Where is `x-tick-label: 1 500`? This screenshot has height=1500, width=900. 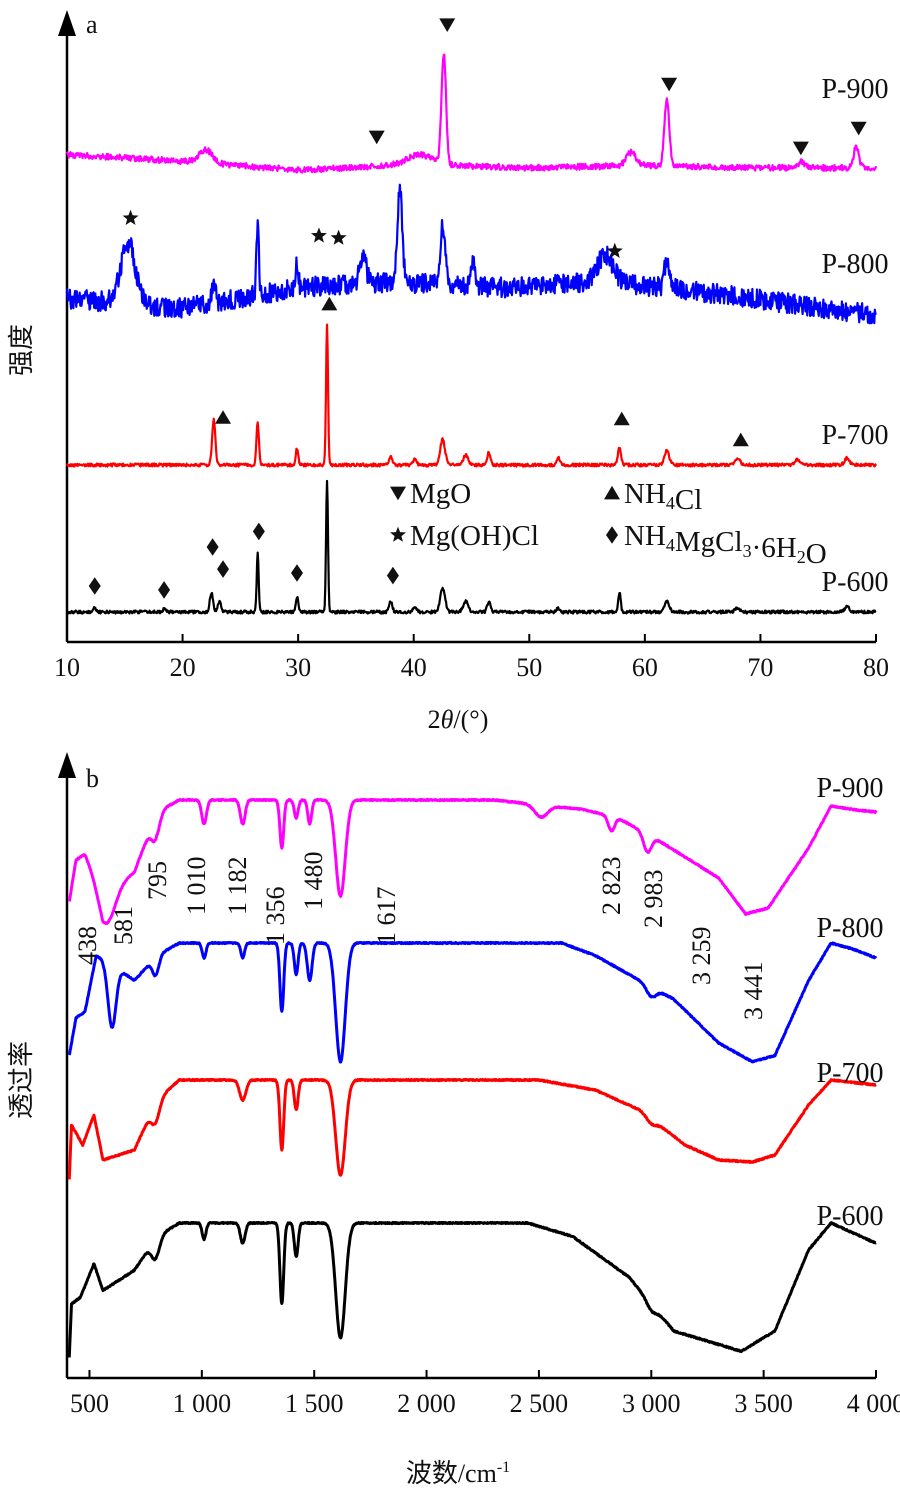
x-tick-label: 1 500 is located at coordinates (314, 1403).